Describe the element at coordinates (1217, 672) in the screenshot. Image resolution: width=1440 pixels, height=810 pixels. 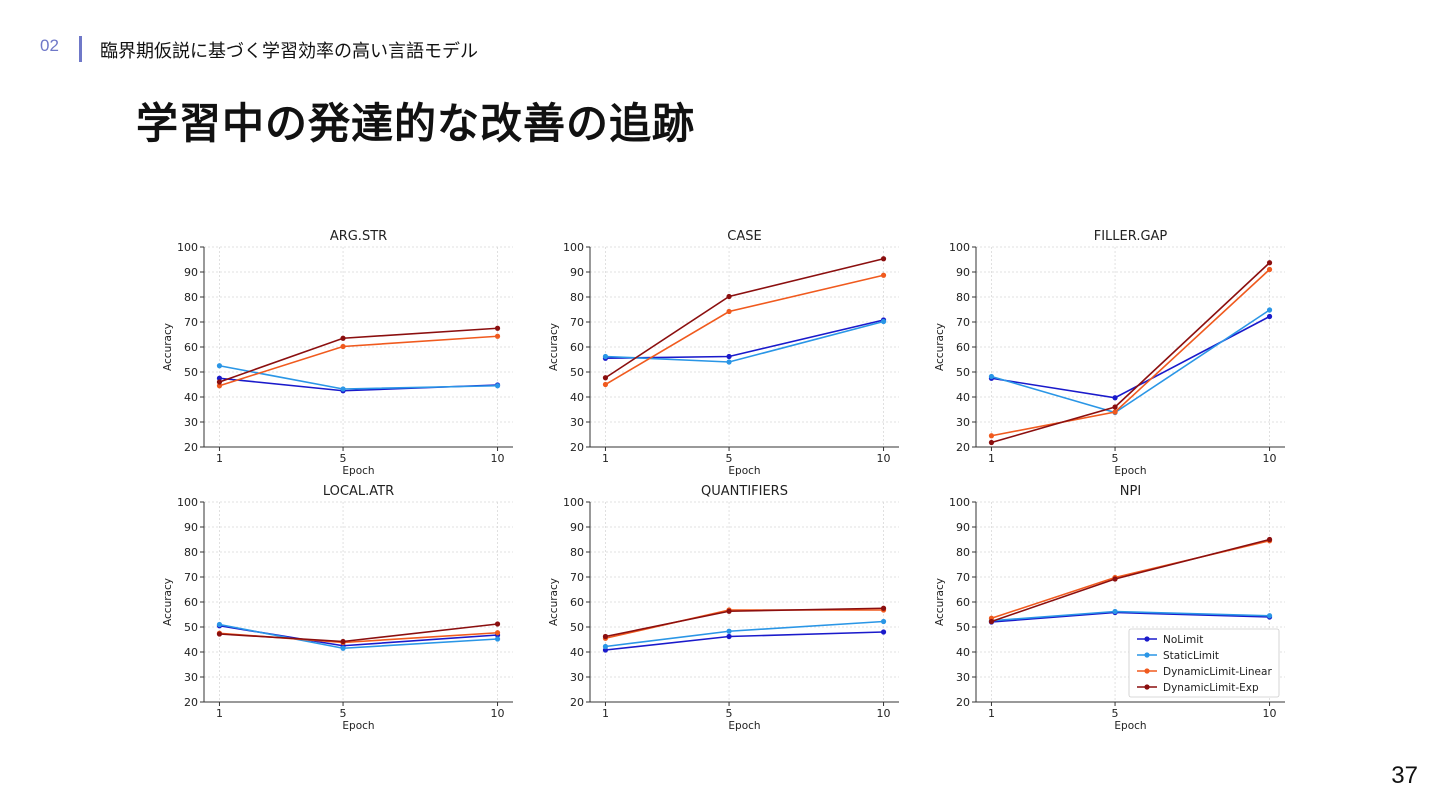
I see `legend-label: DynamicLimit-Linear` at that location.